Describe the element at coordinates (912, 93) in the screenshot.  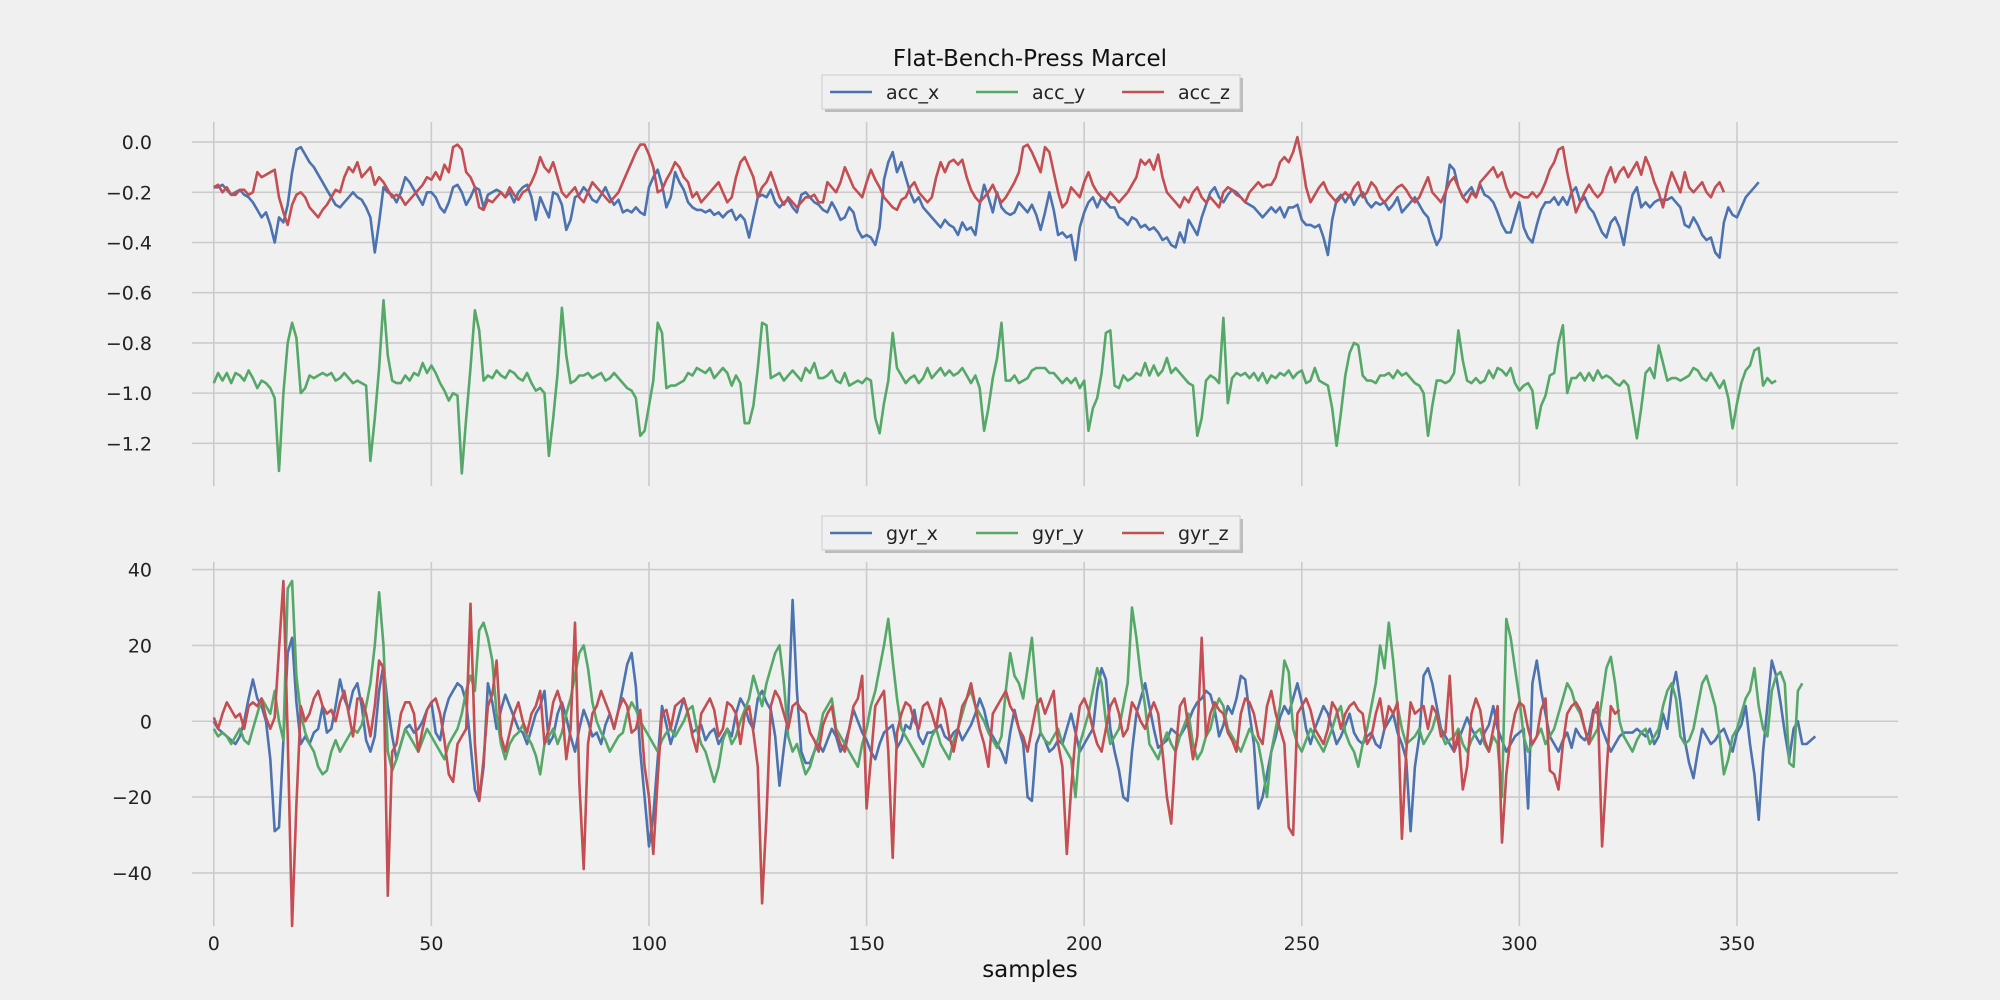
I see `legend-label-acc_x: acc_x` at that location.